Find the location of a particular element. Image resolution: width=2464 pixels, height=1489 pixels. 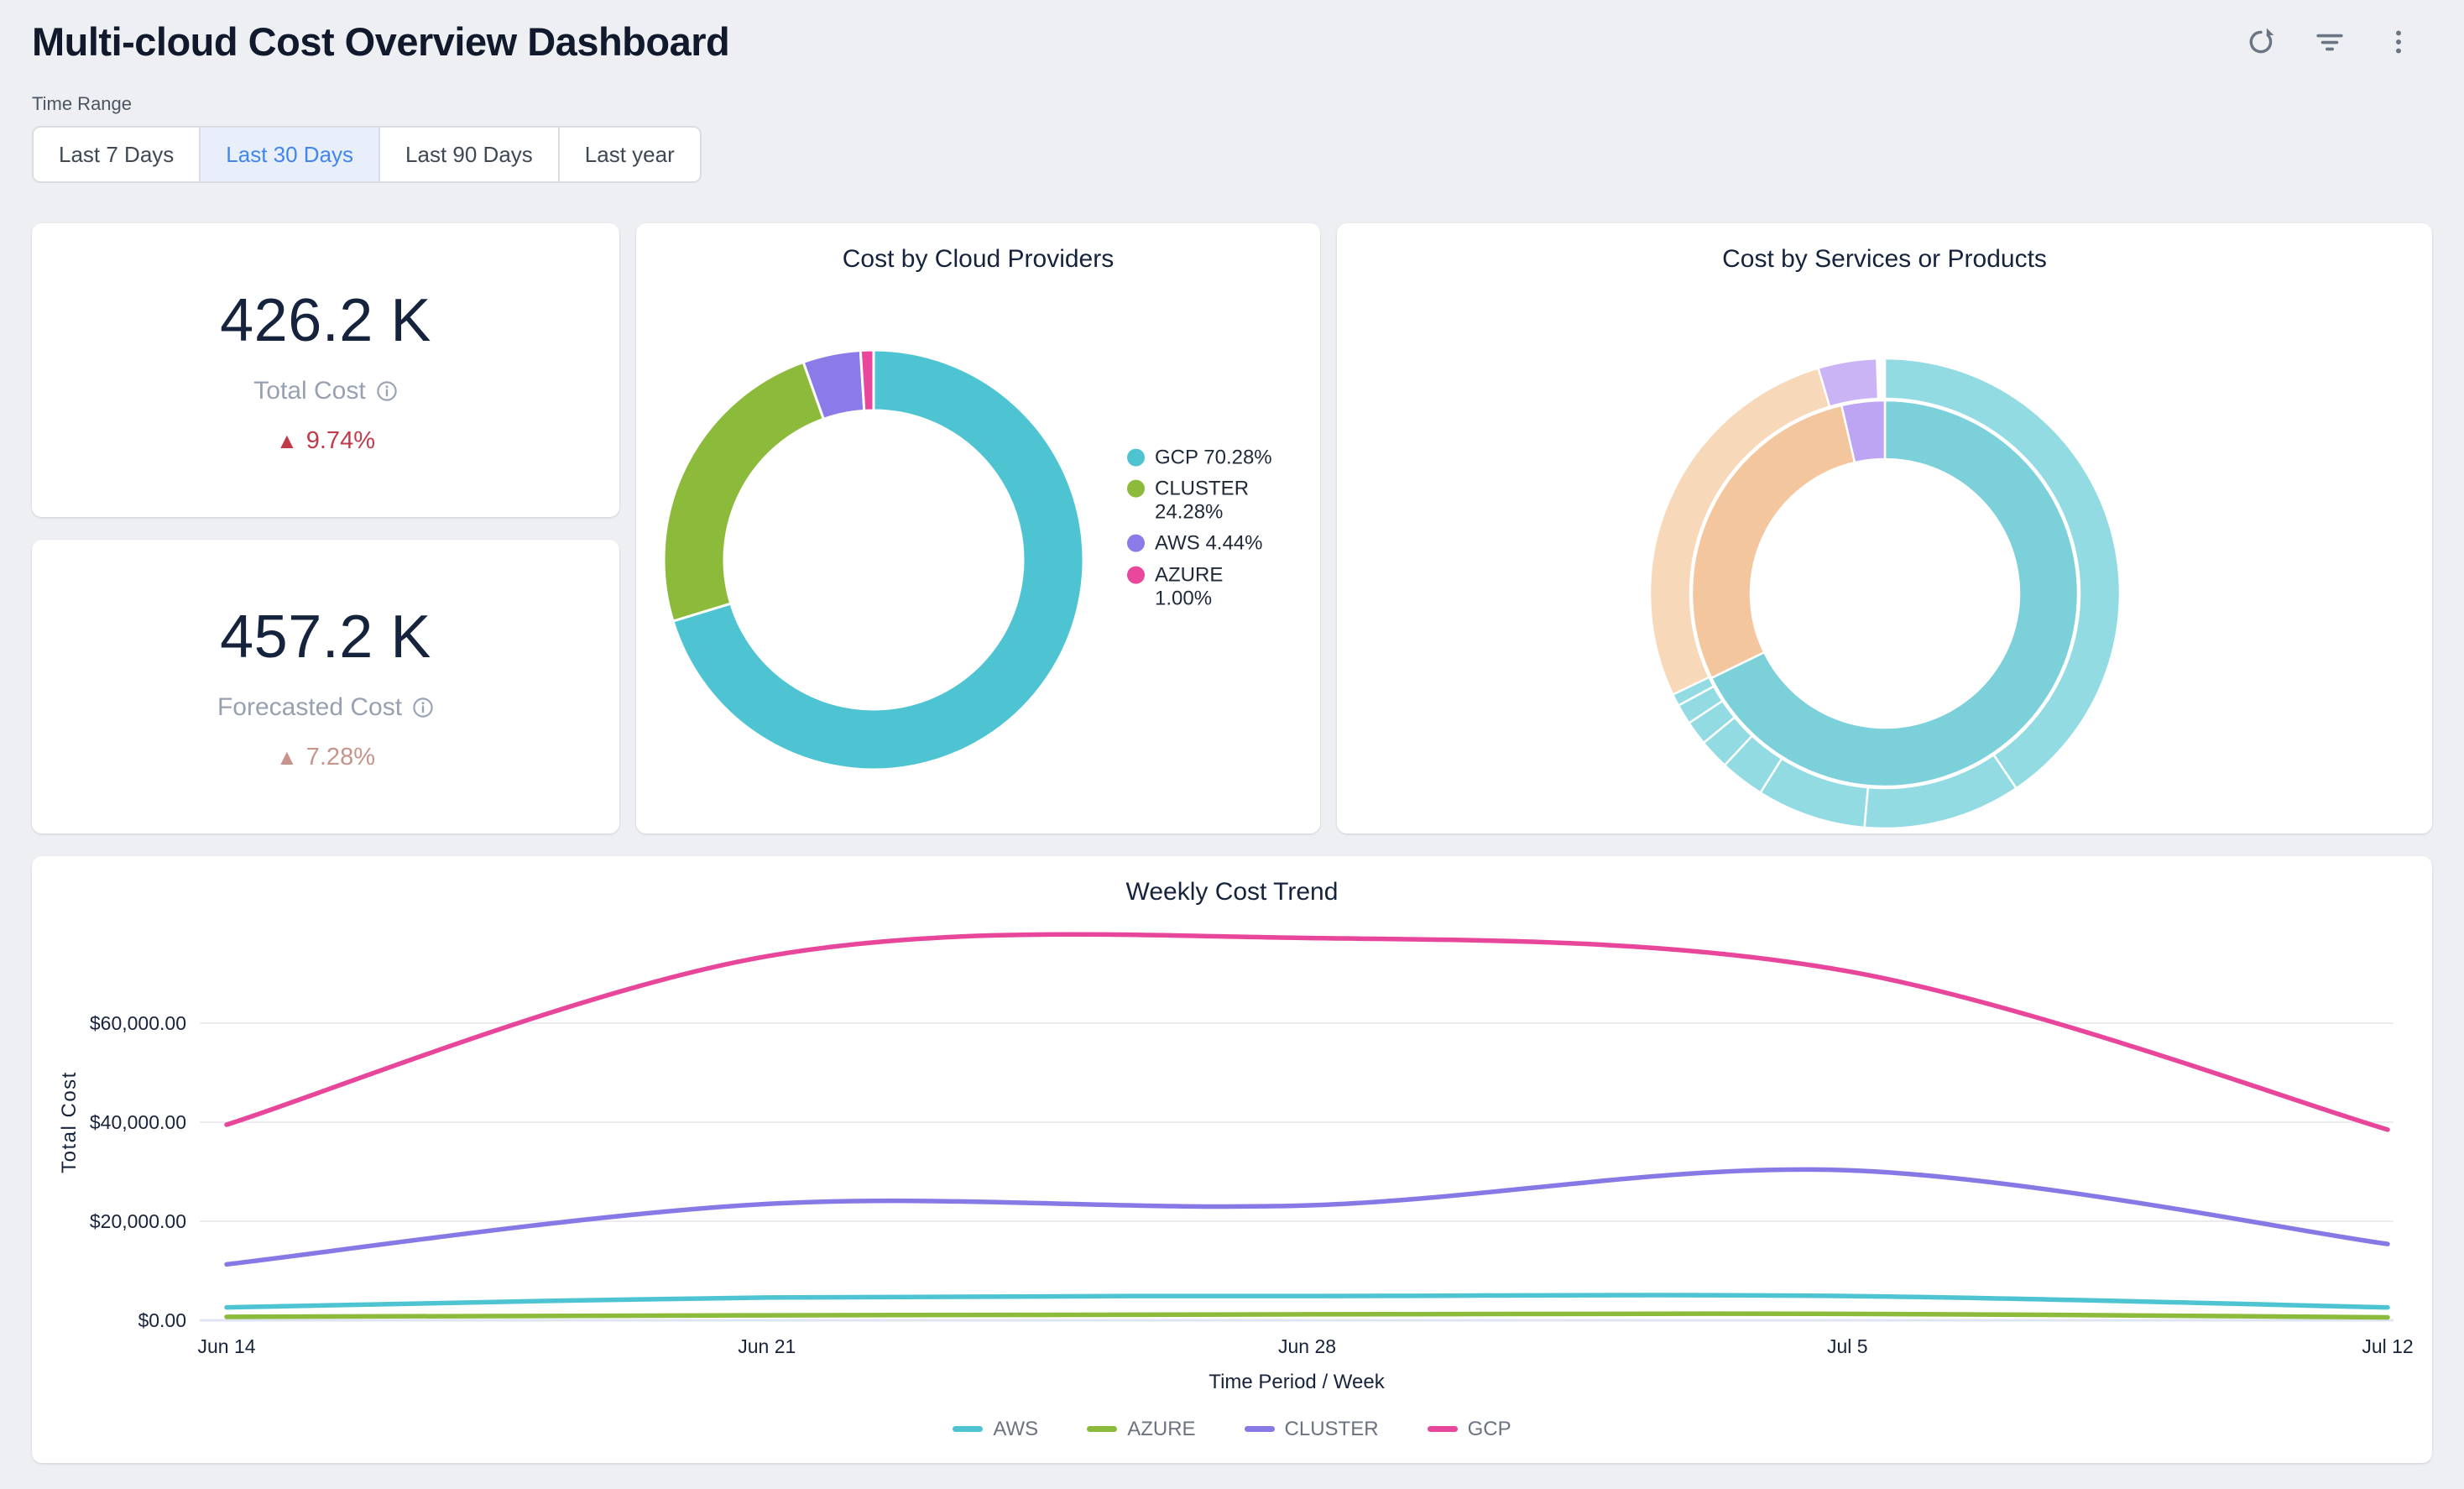

time-range-option-last-30-days: Last 30 Days is located at coordinates (289, 154).